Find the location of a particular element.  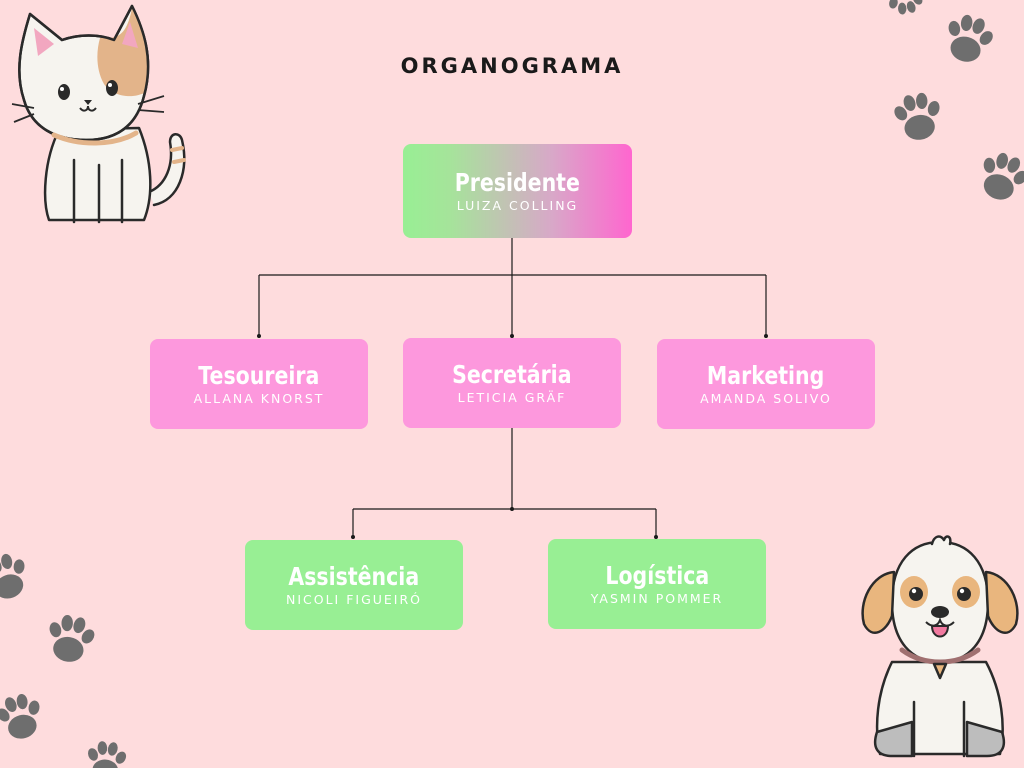

page-title: ORGANOGRAMA is located at coordinates (512, 66).